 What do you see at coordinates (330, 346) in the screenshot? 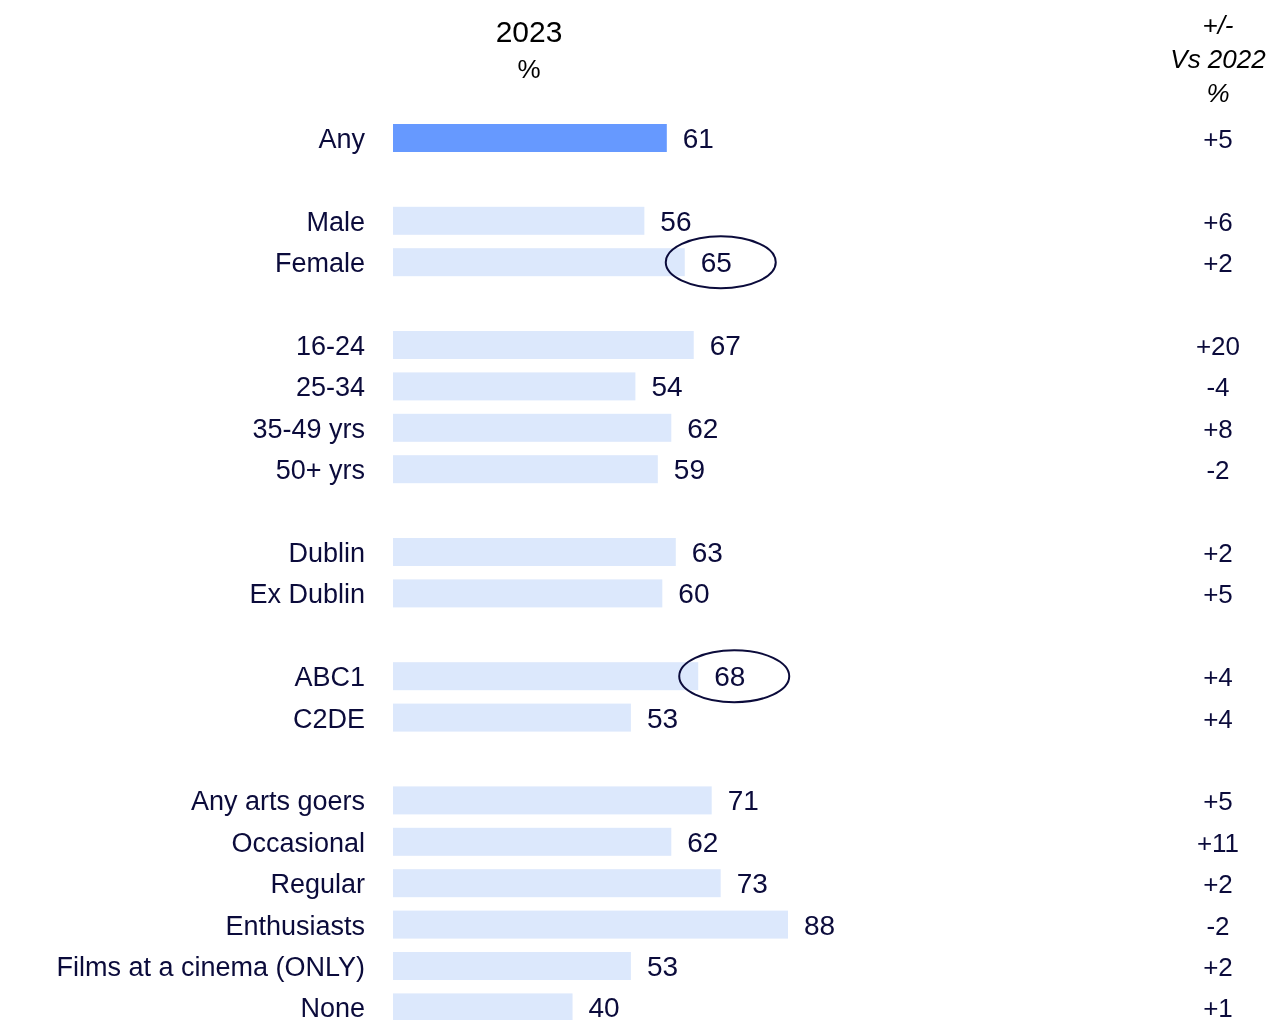
I see `y-tick-label: 16-24` at bounding box center [330, 346].